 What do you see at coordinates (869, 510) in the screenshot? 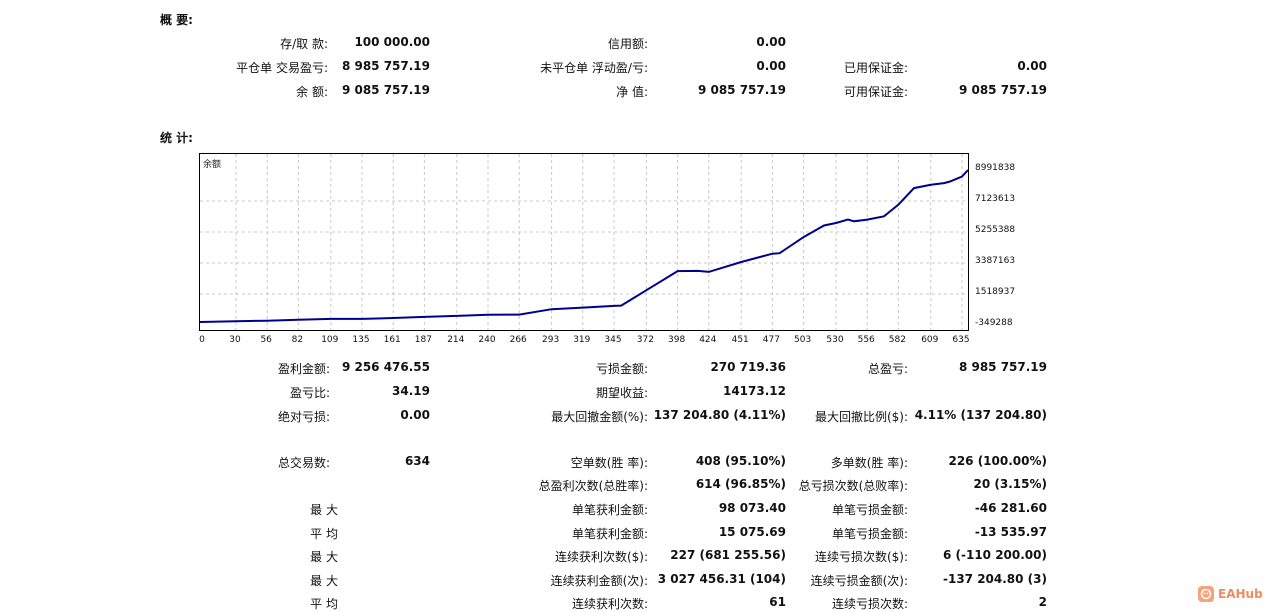
I see `largest-loss-label: 单笔亏损金额:` at bounding box center [869, 510].